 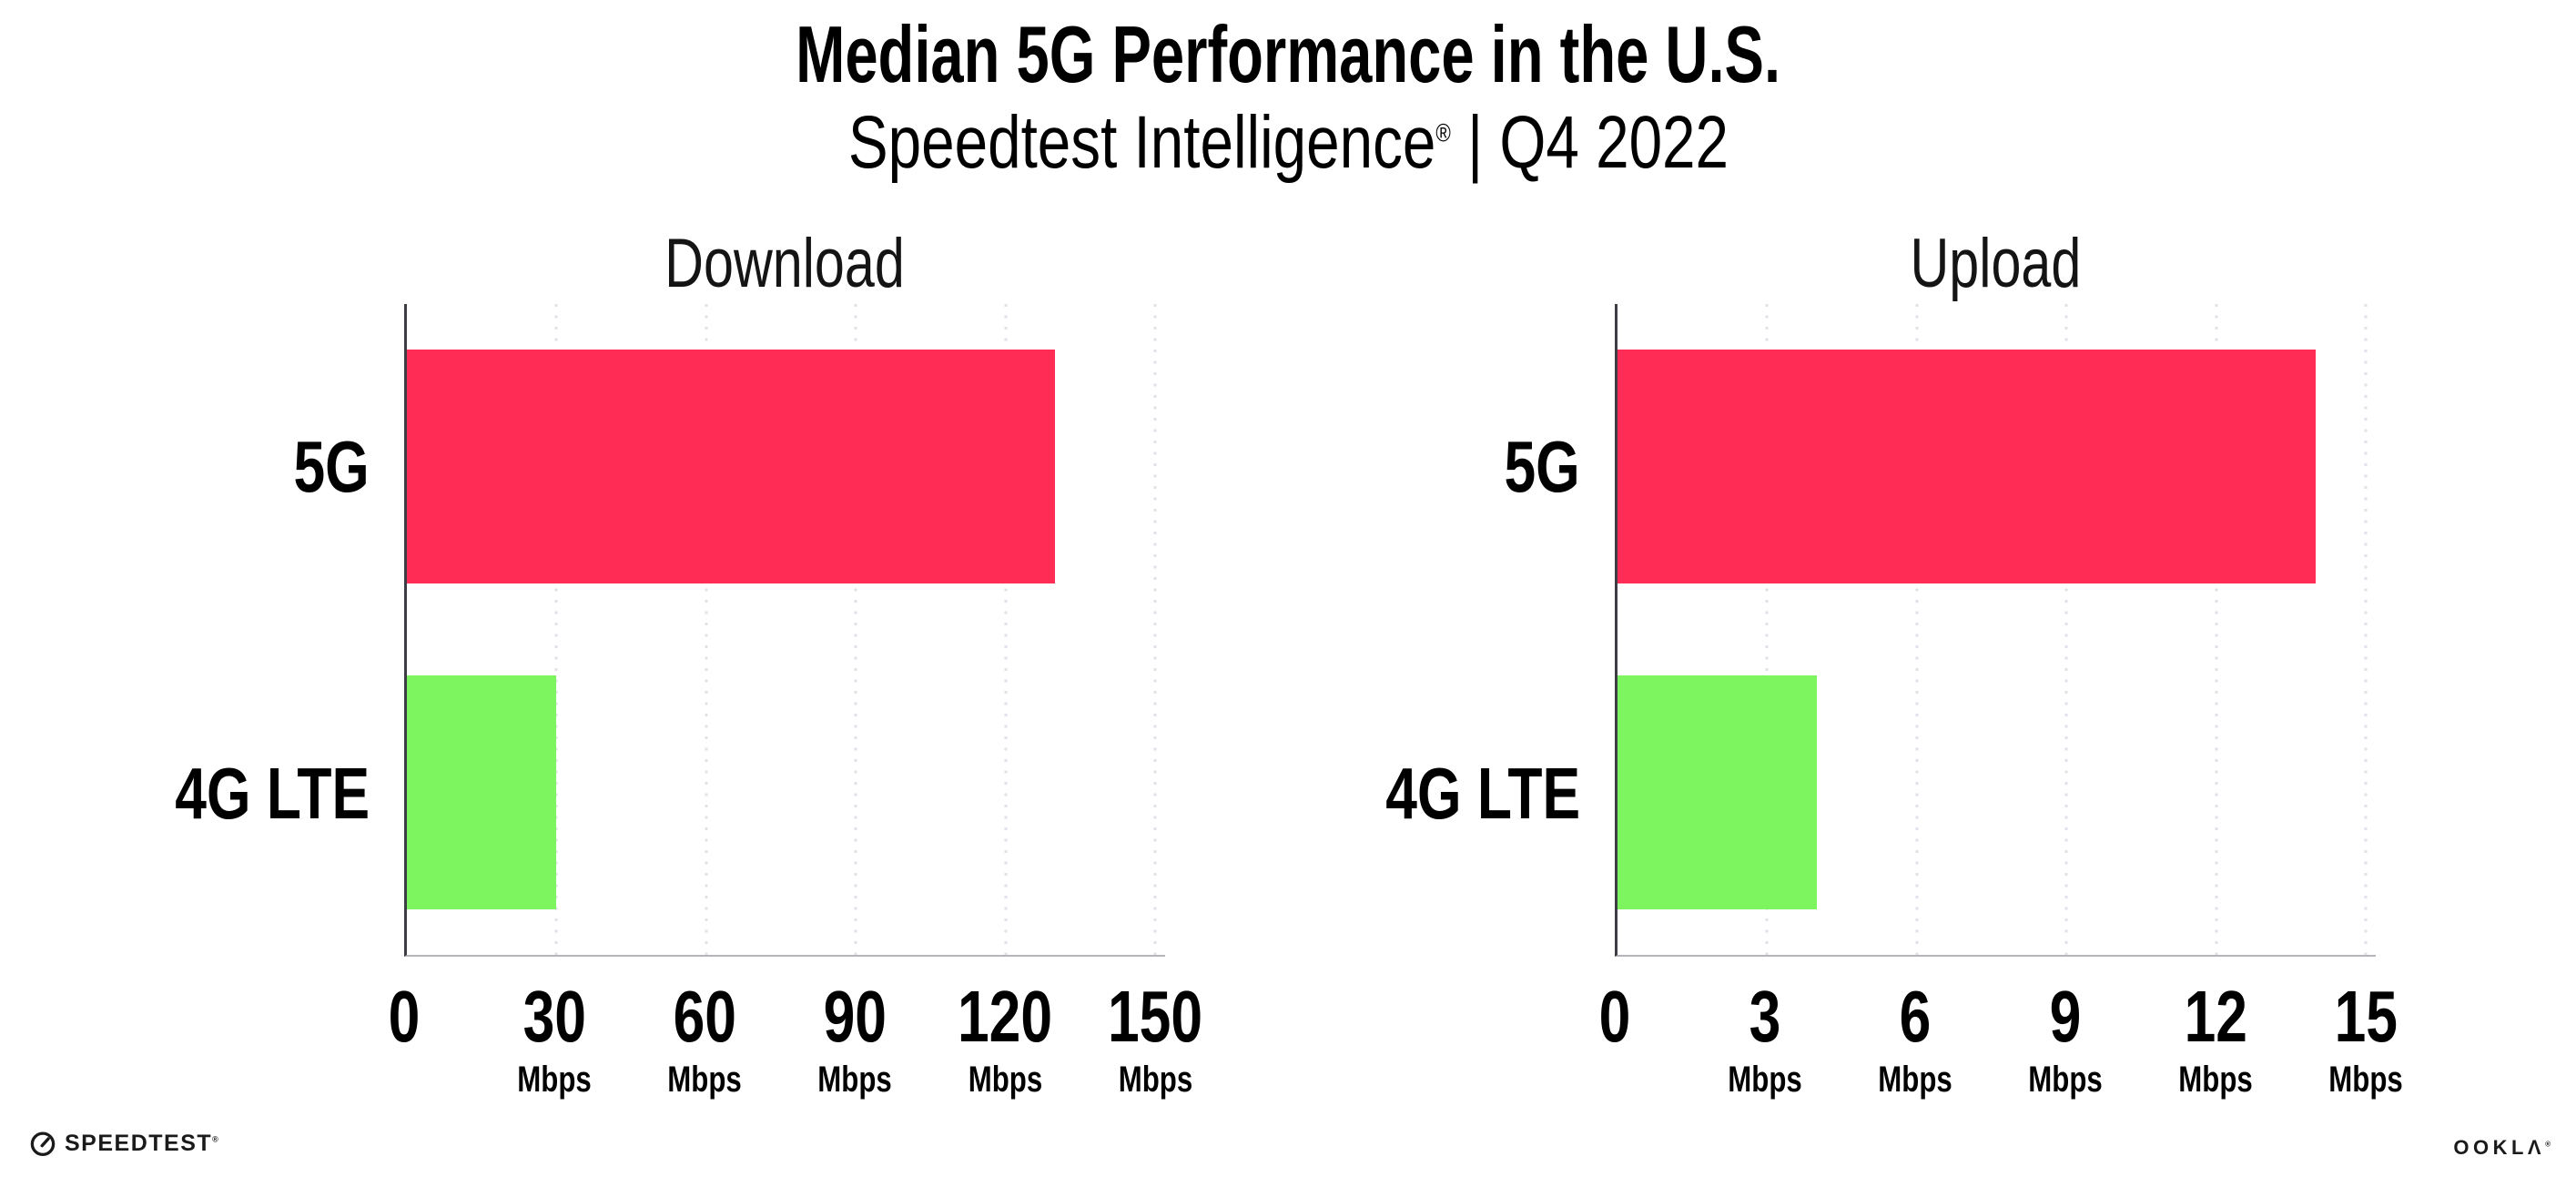 I want to click on chart-title-text: Upload, so click(x=1995, y=263).